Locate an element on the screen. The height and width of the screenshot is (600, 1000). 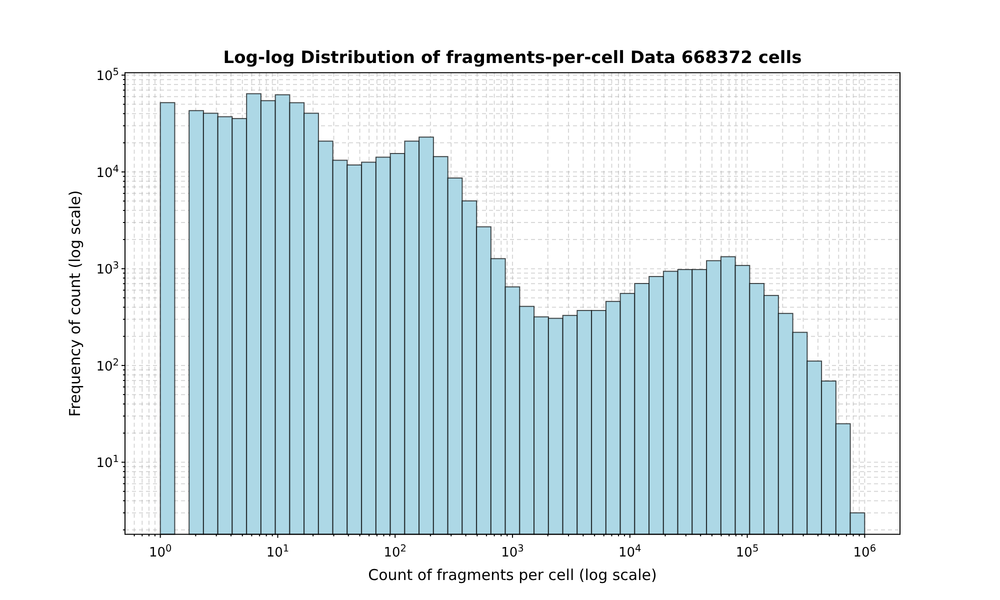
y-tick-label: 10$^{1}$ is located at coordinates (107, 463).